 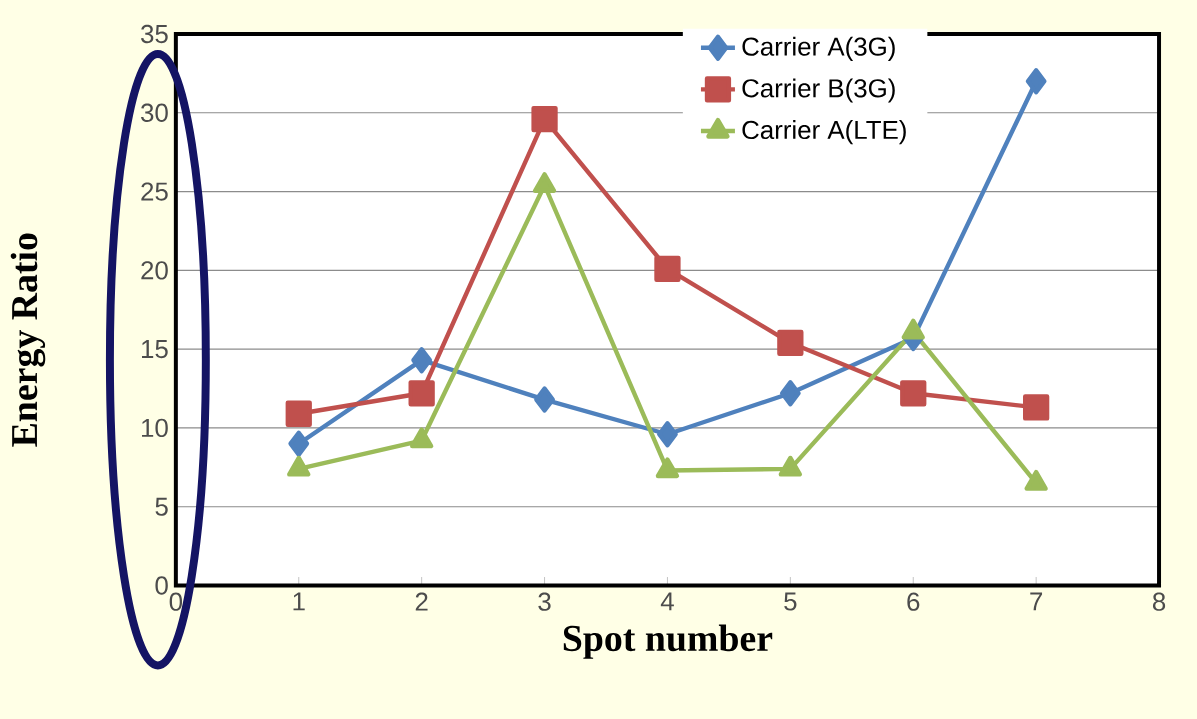 What do you see at coordinates (154, 191) in the screenshot?
I see `y-tick-label: 25` at bounding box center [154, 191].